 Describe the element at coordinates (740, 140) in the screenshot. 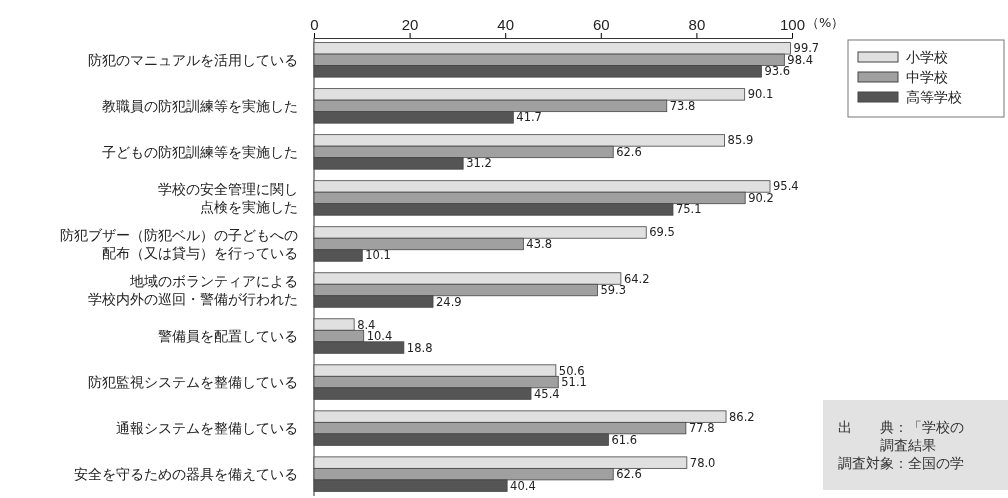

I see `data-label: 85.9` at that location.